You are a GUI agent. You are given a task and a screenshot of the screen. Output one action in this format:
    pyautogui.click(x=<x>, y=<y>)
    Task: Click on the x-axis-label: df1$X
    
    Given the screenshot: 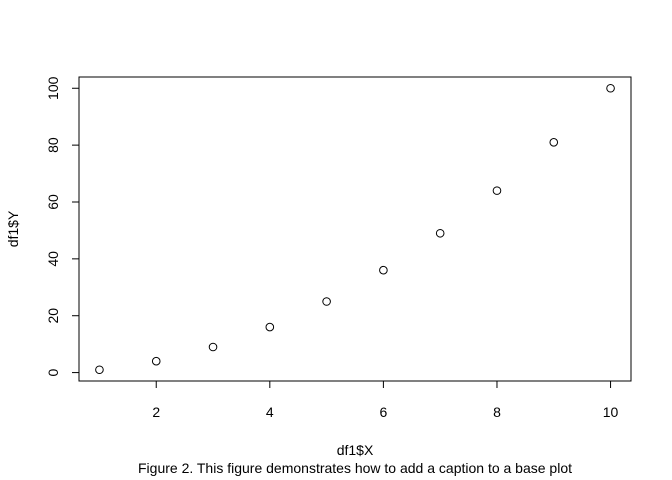 What is the action you would take?
    pyautogui.click(x=355, y=450)
    